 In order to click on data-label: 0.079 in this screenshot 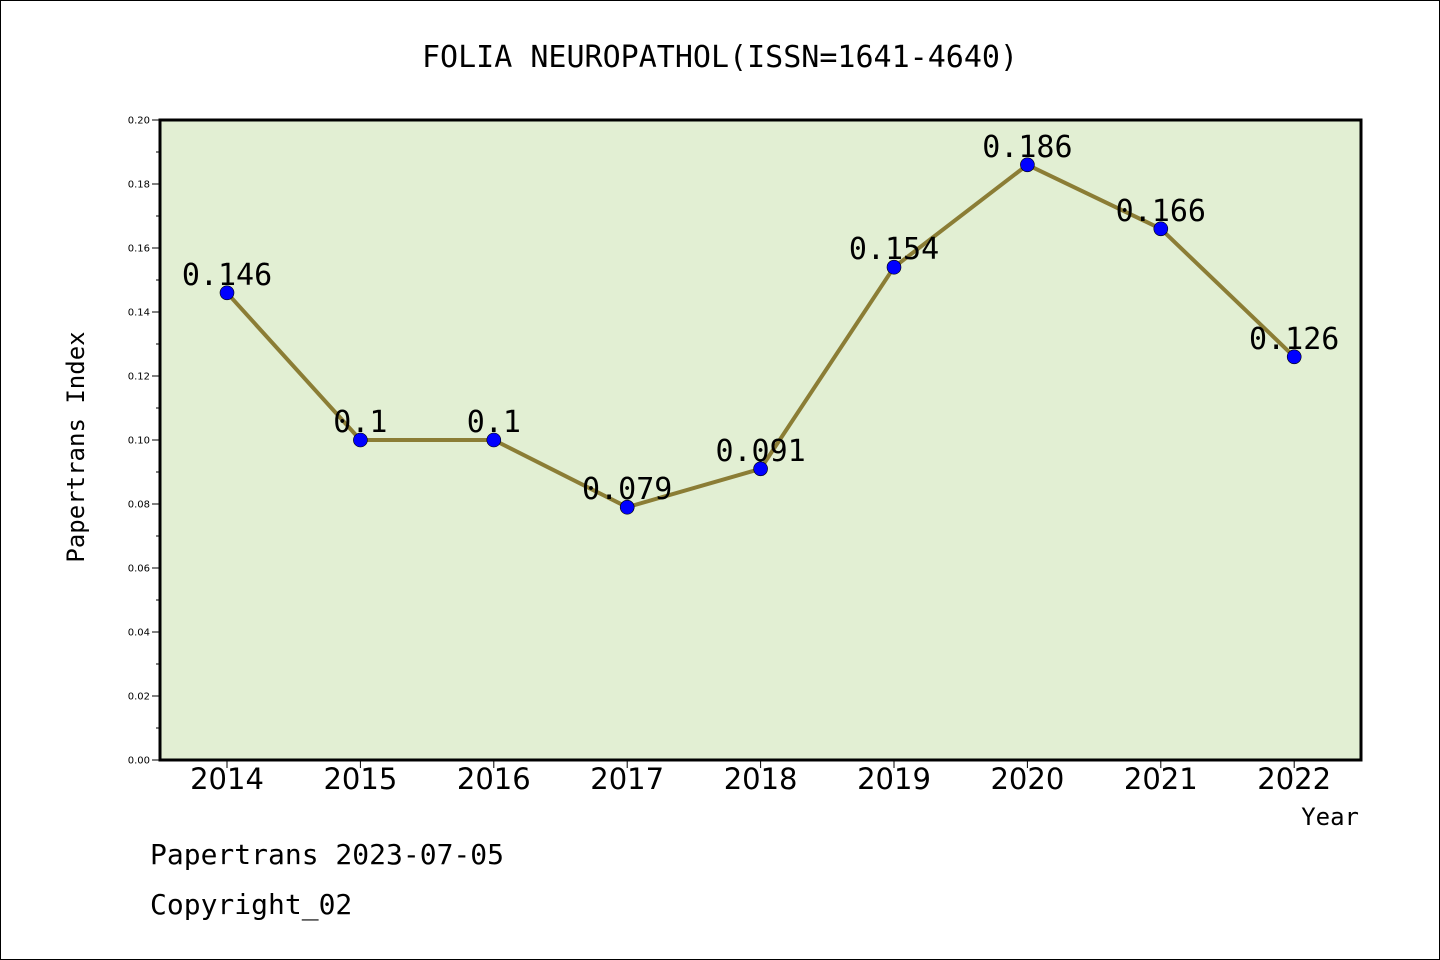, I will do `click(627, 489)`.